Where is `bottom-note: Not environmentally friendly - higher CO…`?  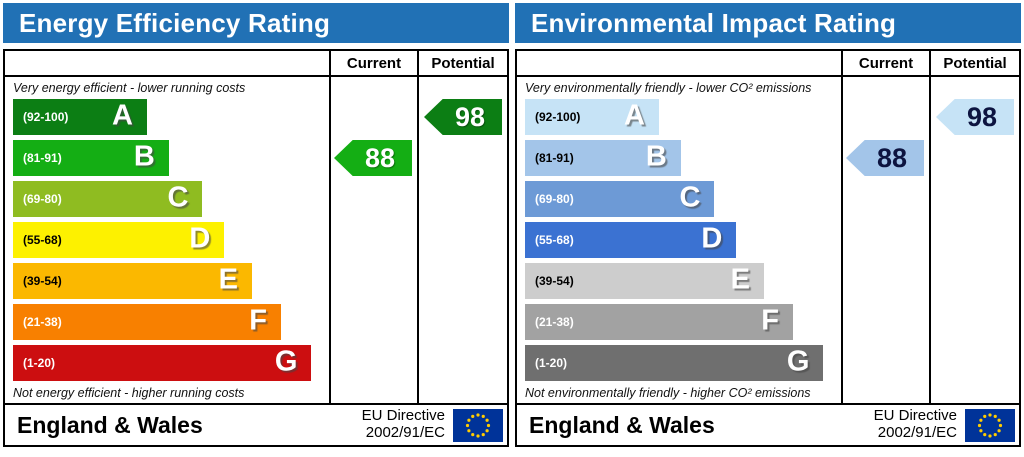 bottom-note: Not environmentally friendly - higher CO… is located at coordinates (668, 393).